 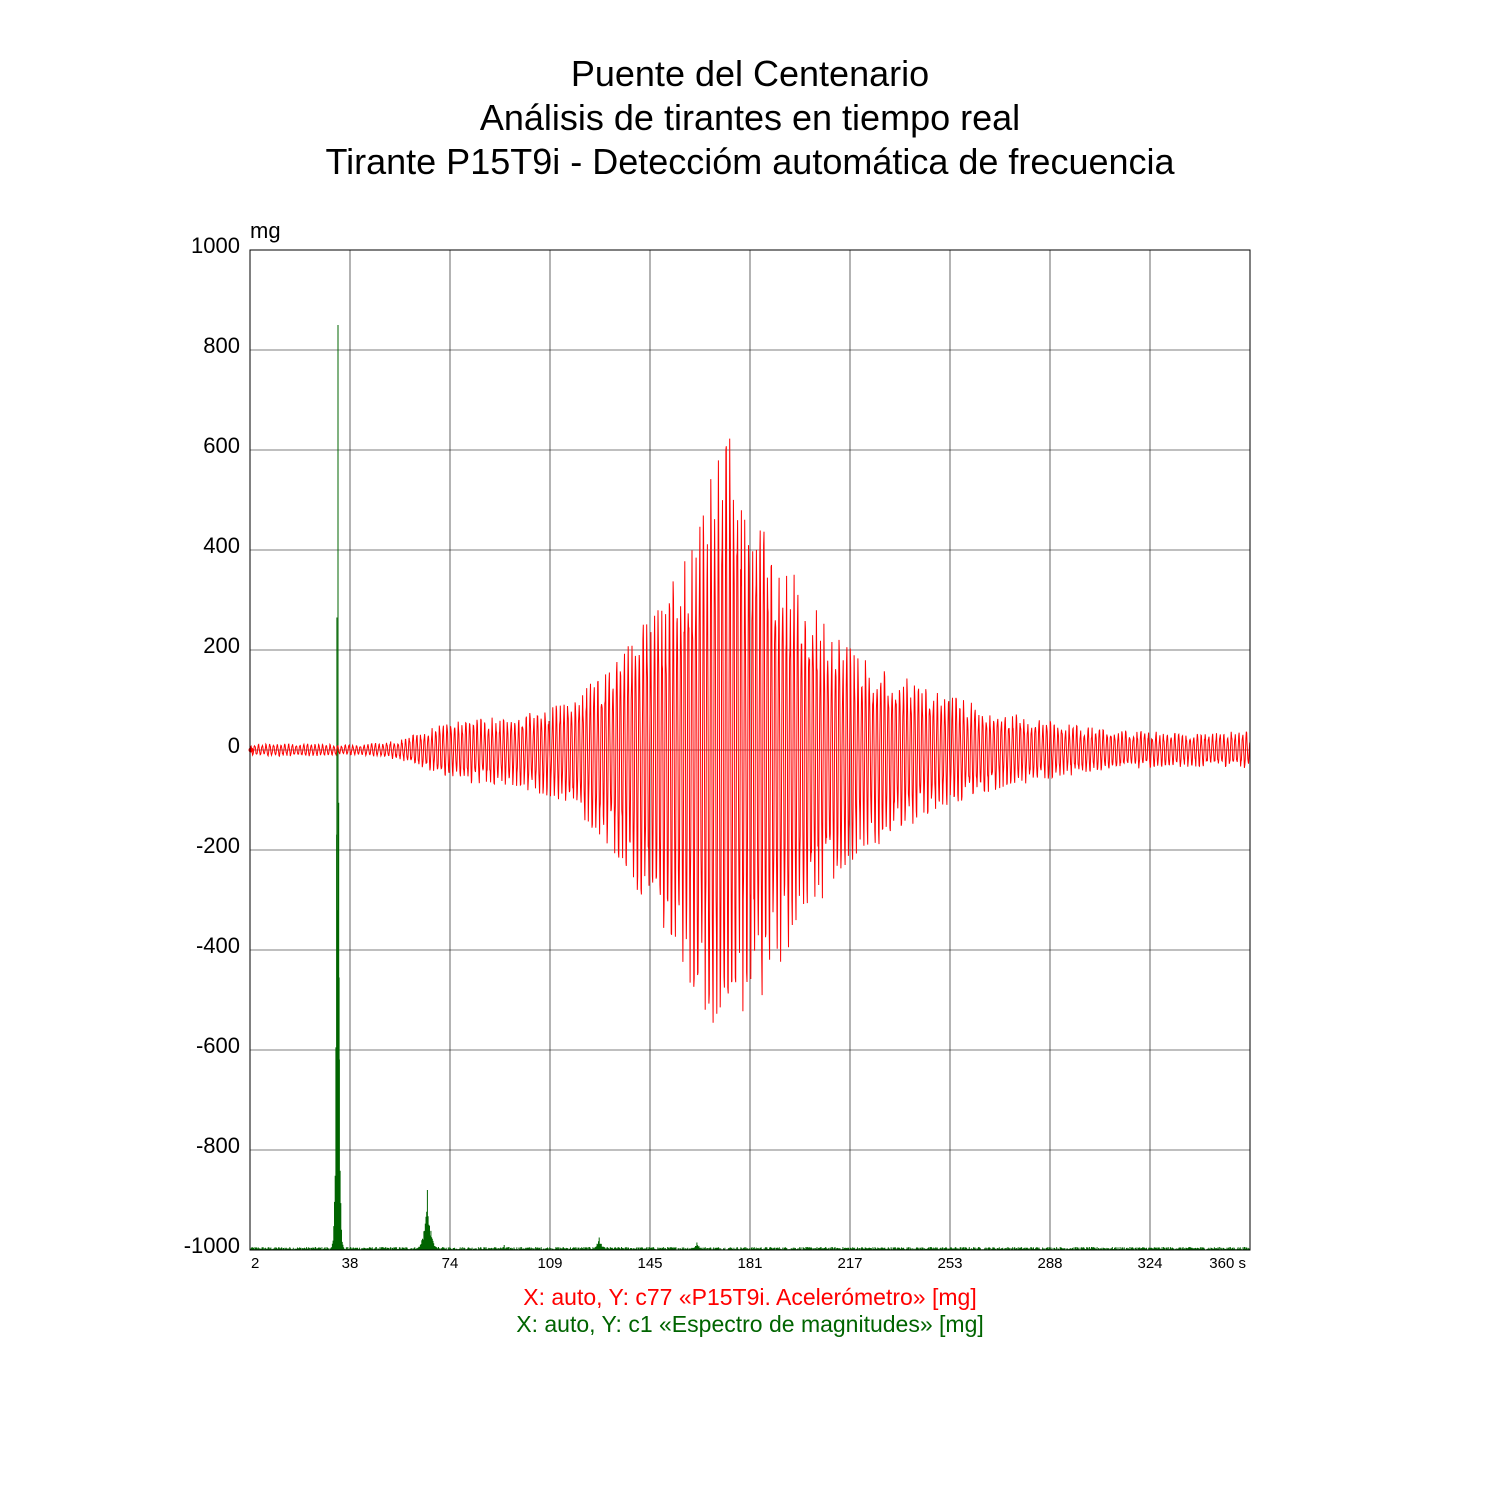 What do you see at coordinates (221, 645) in the screenshot?
I see `y-tick-label: 200` at bounding box center [221, 645].